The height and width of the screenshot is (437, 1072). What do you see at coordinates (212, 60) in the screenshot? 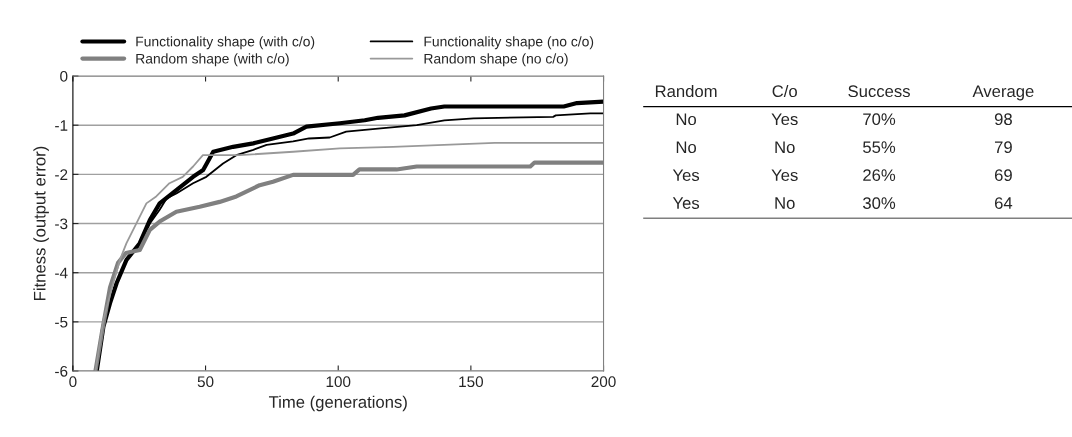
I see `legend-label: Random shape (with c/o)` at bounding box center [212, 60].